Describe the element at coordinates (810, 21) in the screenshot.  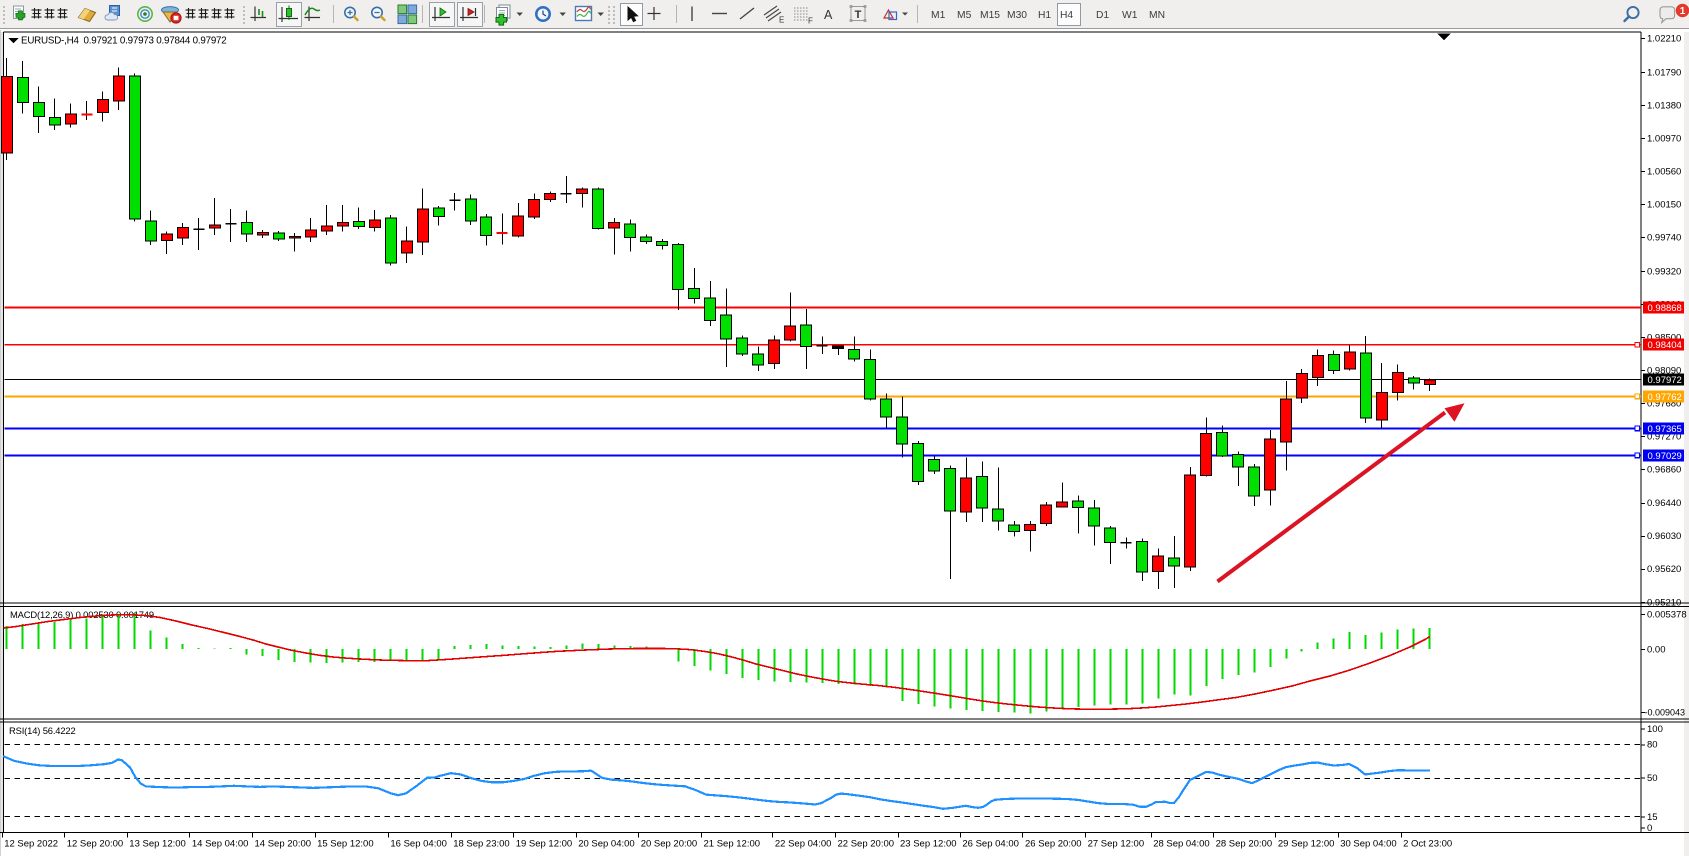
I see `svg-text: F` at that location.